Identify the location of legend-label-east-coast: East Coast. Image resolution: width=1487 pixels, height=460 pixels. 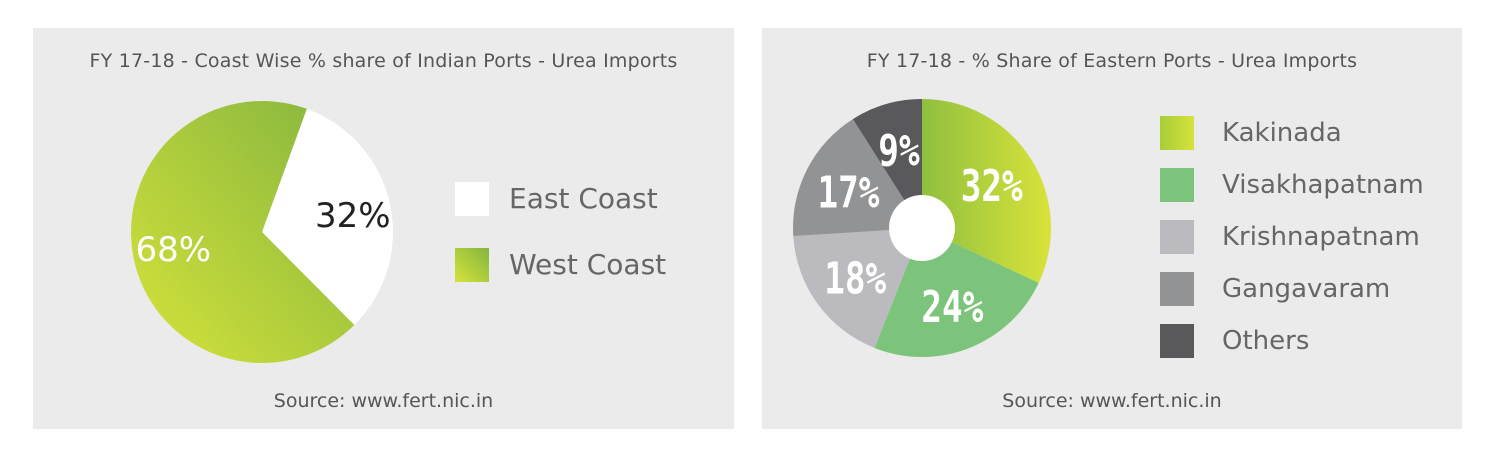
(583, 198).